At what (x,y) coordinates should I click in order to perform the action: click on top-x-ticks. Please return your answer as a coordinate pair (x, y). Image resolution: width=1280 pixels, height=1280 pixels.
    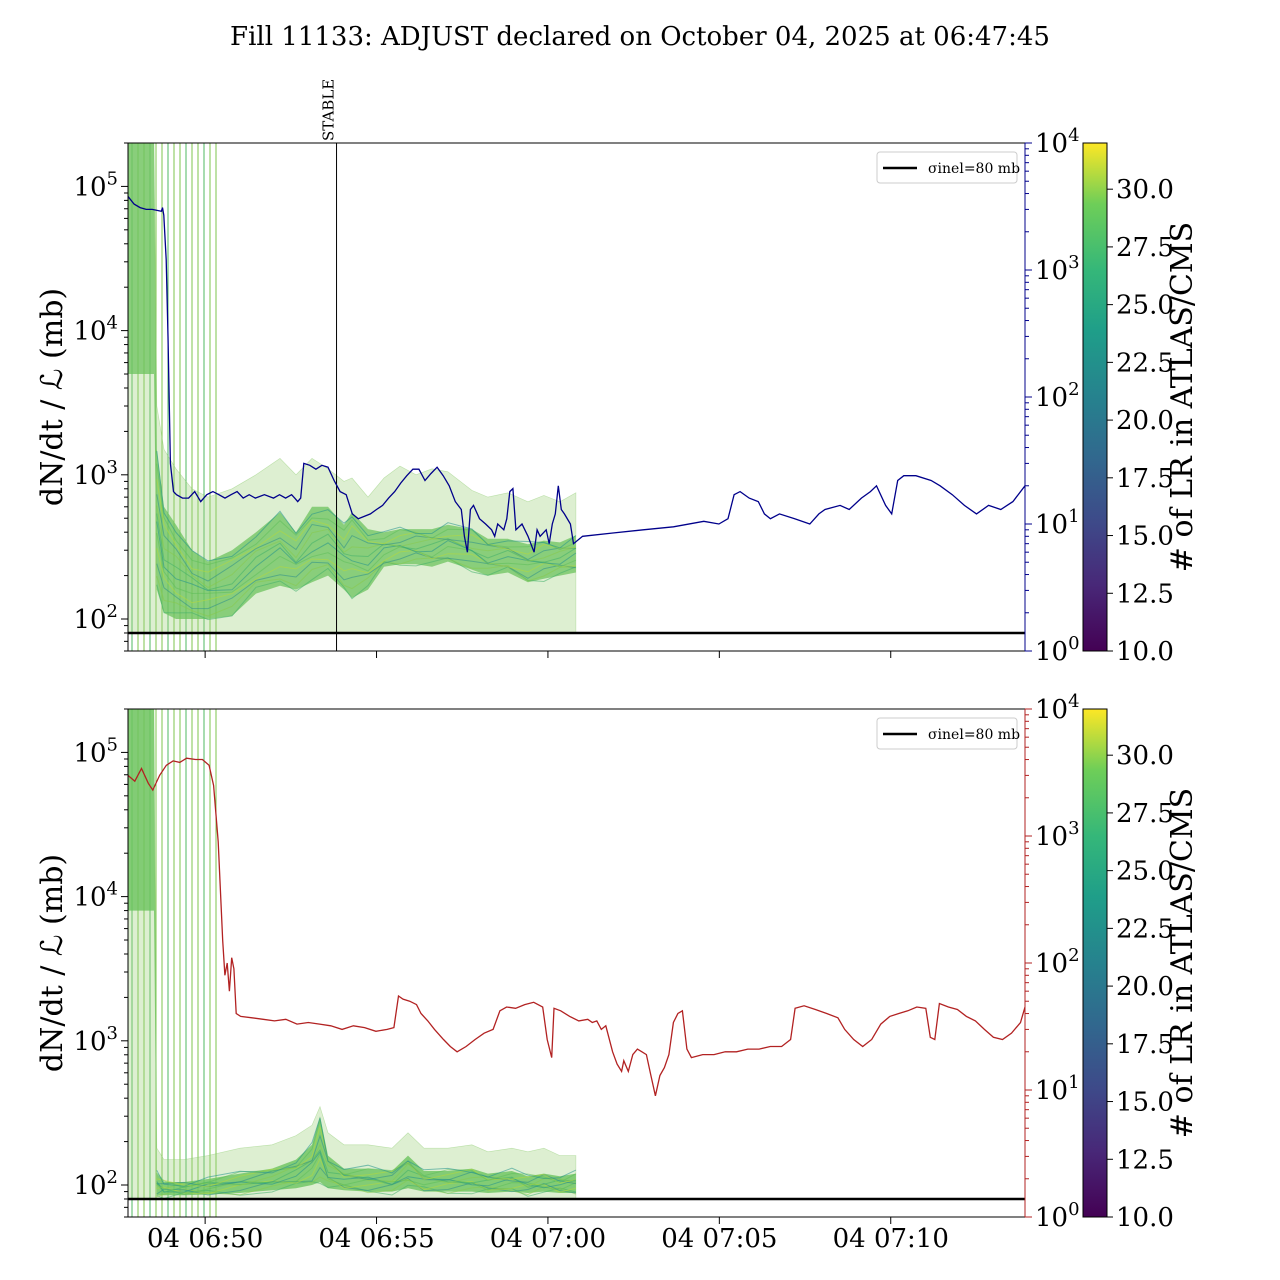
    Looking at the image, I should click on (548, 654).